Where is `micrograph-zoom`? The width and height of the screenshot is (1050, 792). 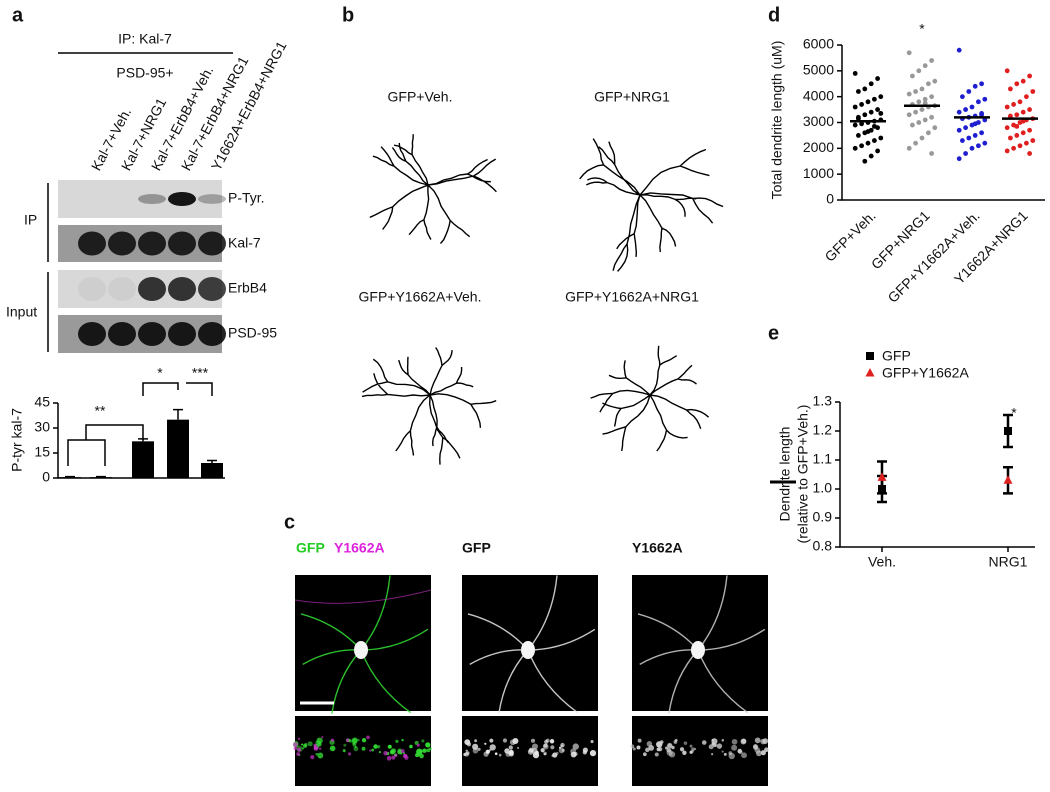 micrograph-zoom is located at coordinates (363, 751).